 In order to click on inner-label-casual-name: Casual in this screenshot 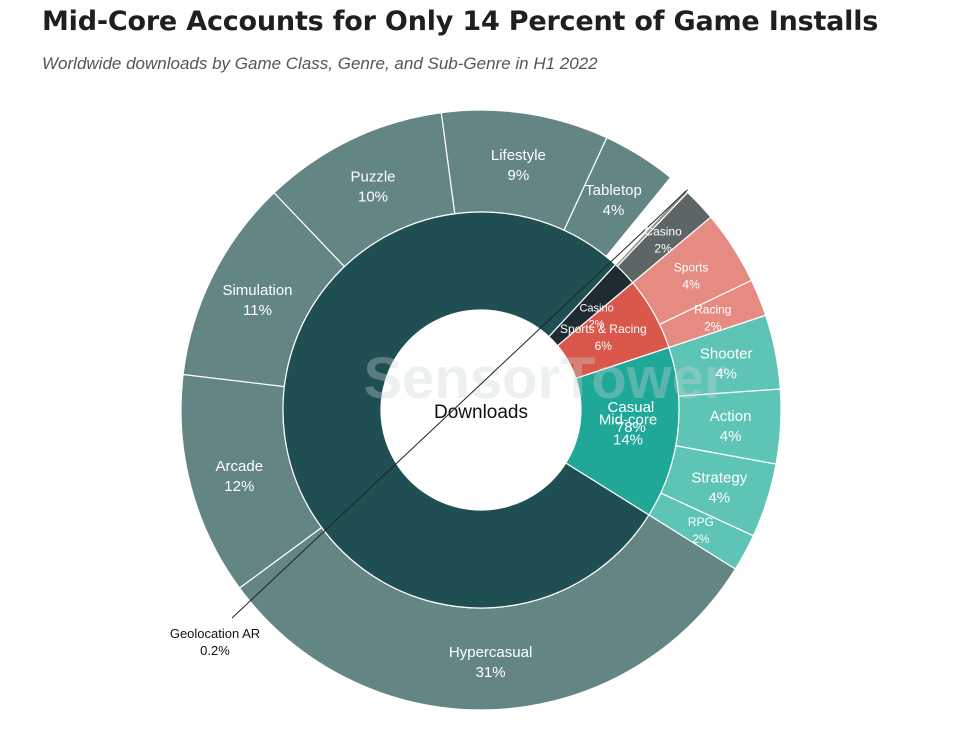, I will do `click(631, 407)`.